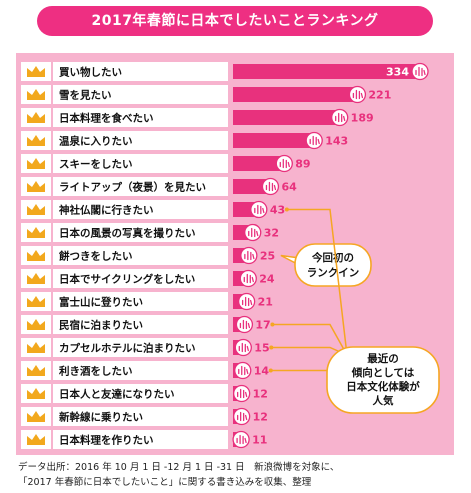 The width and height of the screenshot is (471, 493). I want to click on callout-text: 今回初の, so click(332, 257).